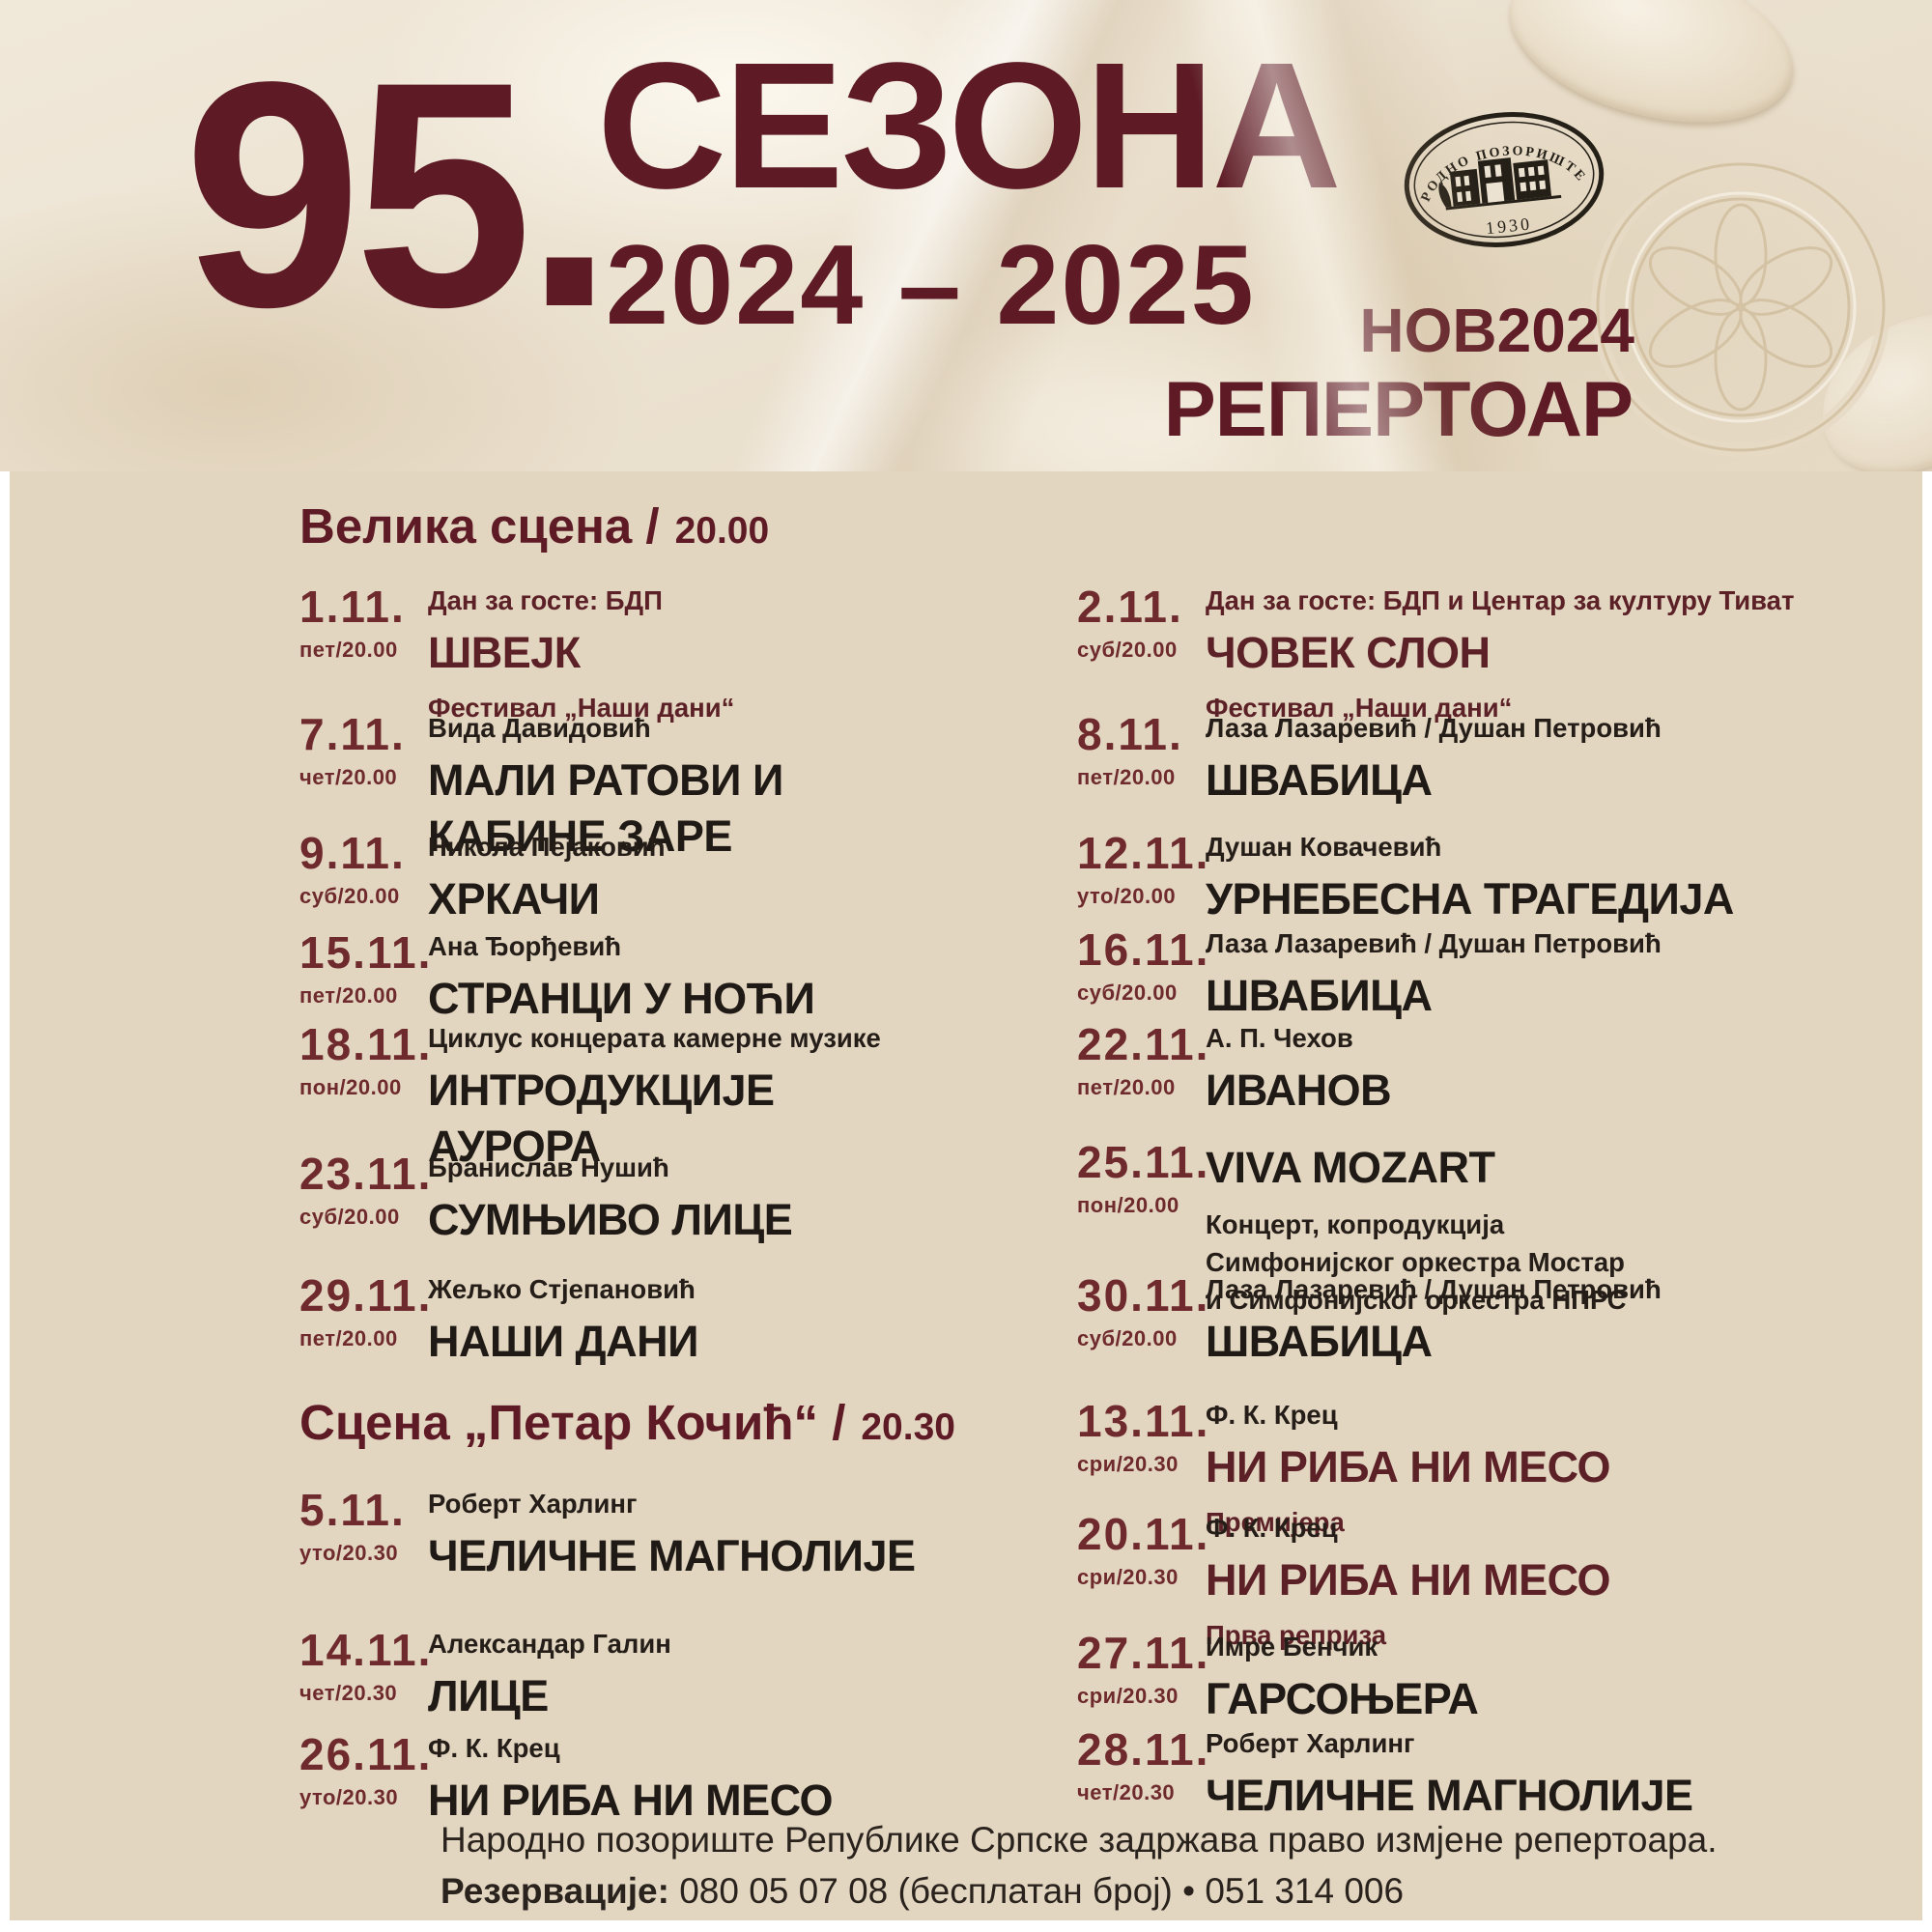  What do you see at coordinates (363, 751) in the screenshot?
I see `event-date-block: 7.11. чет/20.00` at bounding box center [363, 751].